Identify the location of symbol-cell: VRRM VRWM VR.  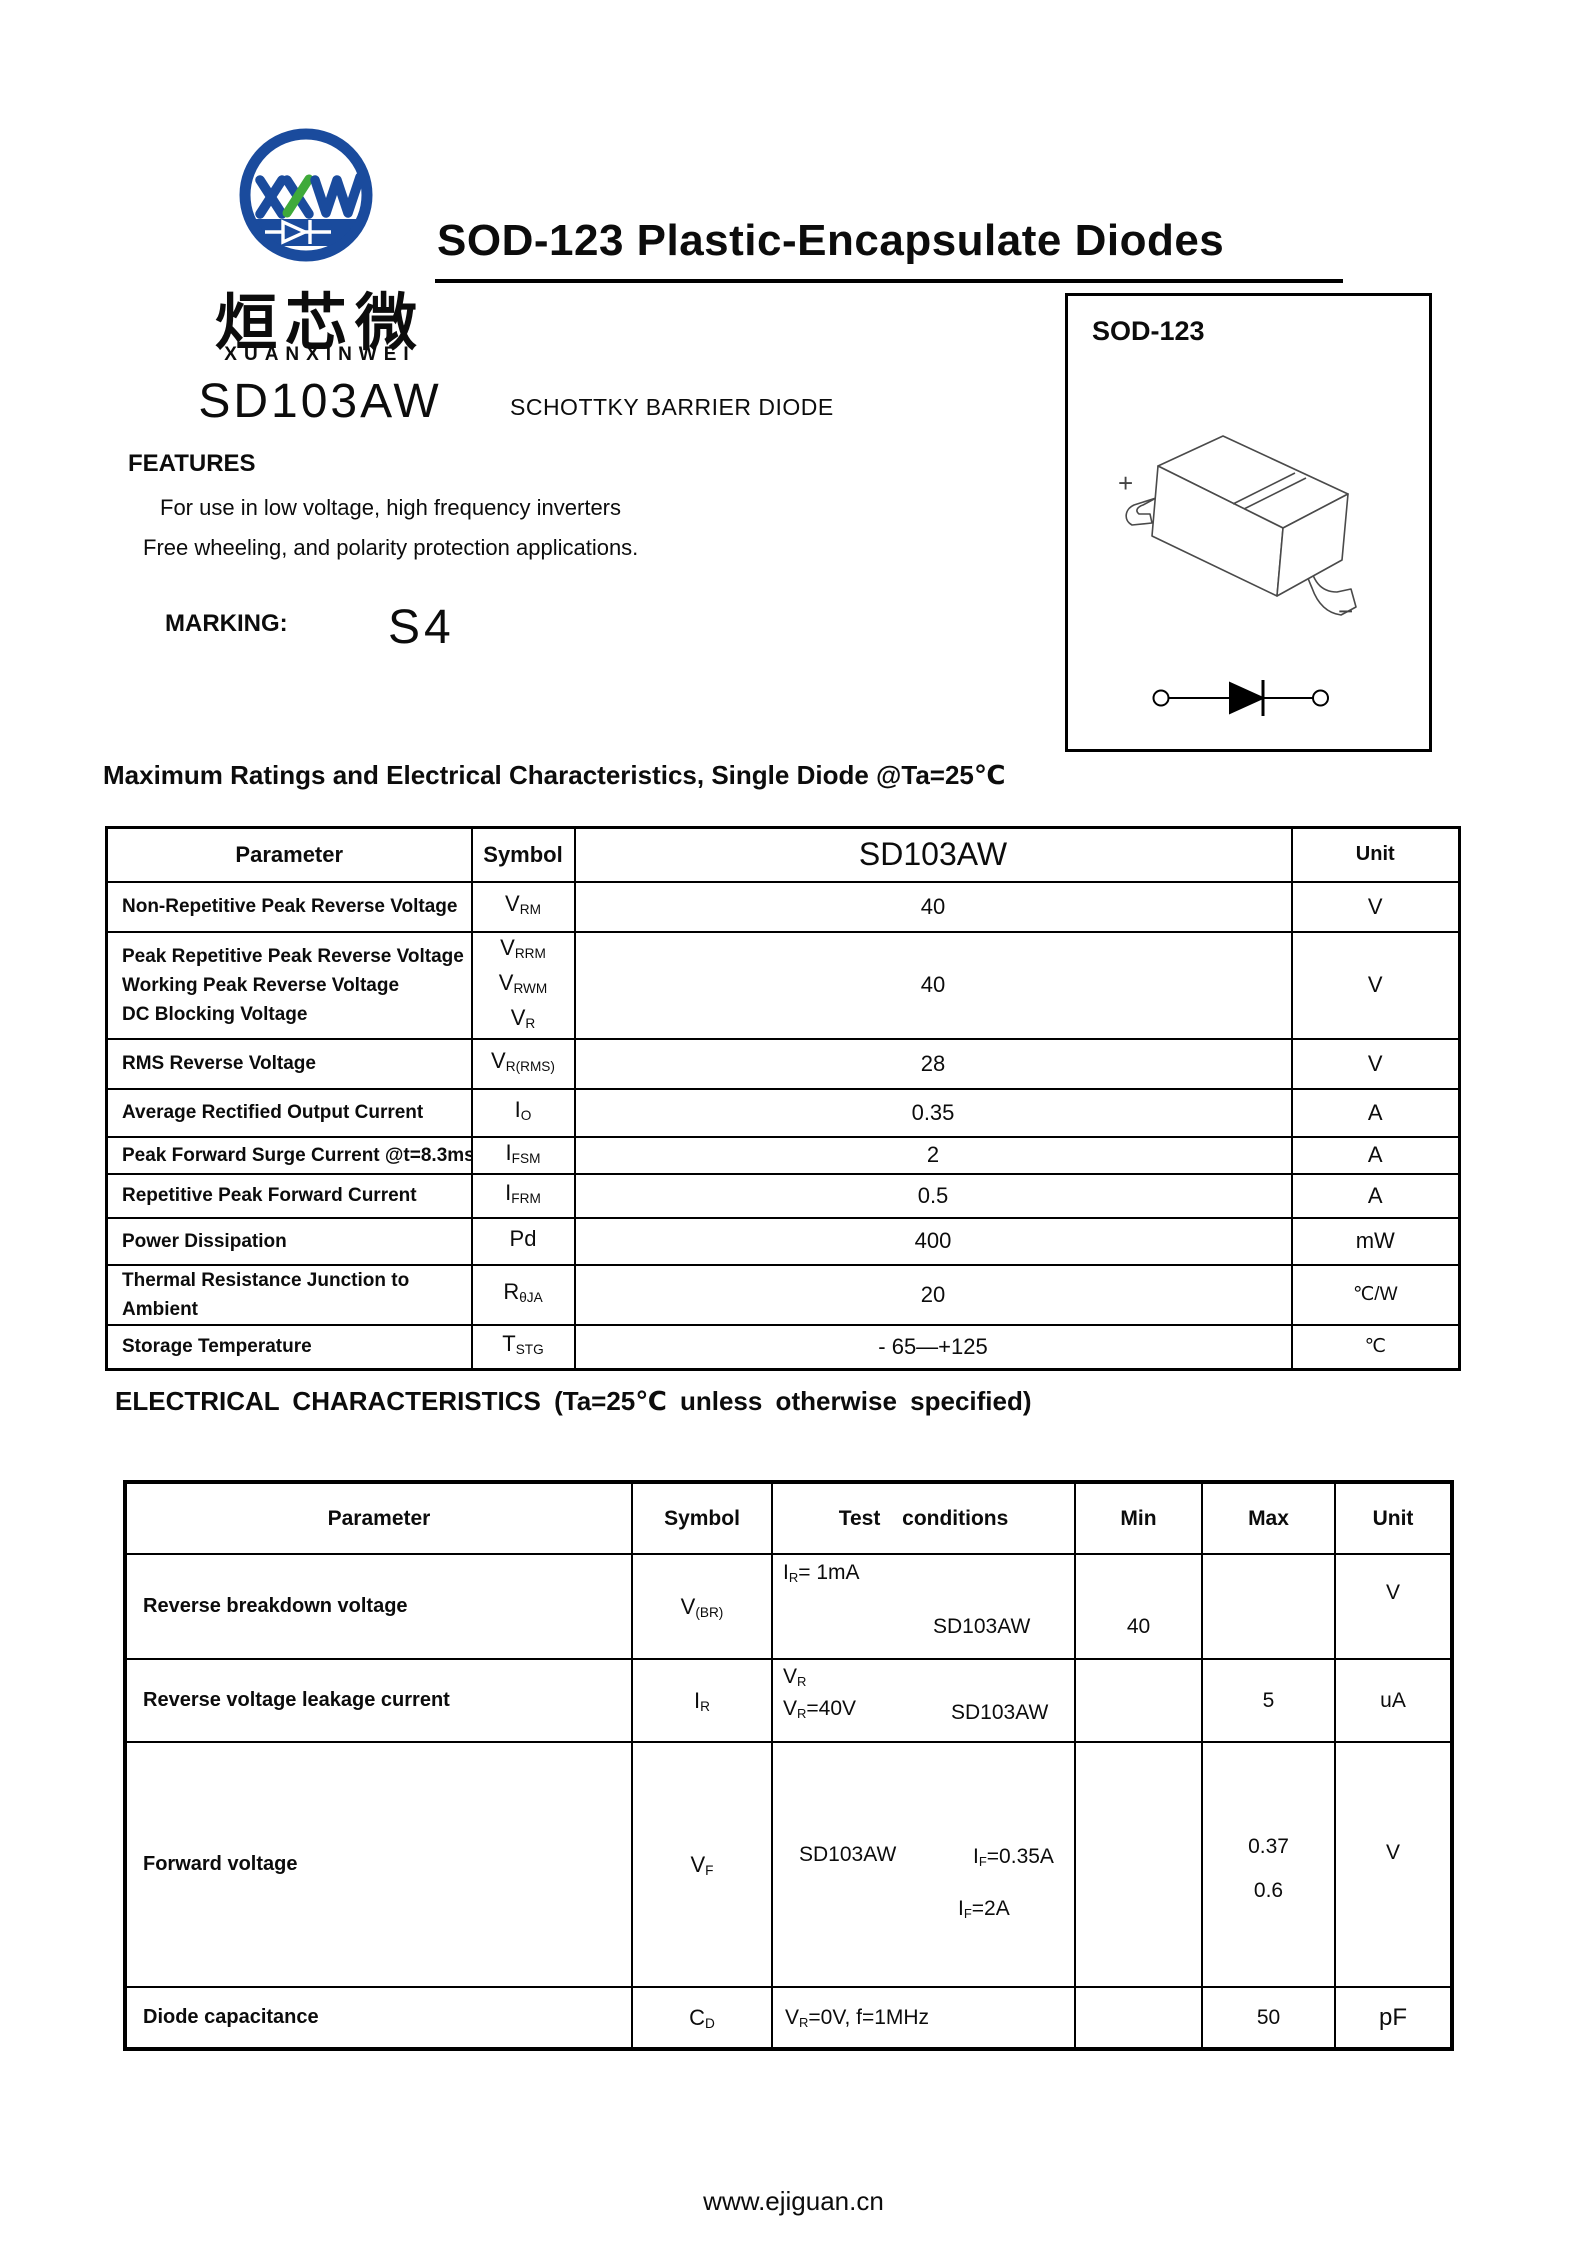
(523, 985).